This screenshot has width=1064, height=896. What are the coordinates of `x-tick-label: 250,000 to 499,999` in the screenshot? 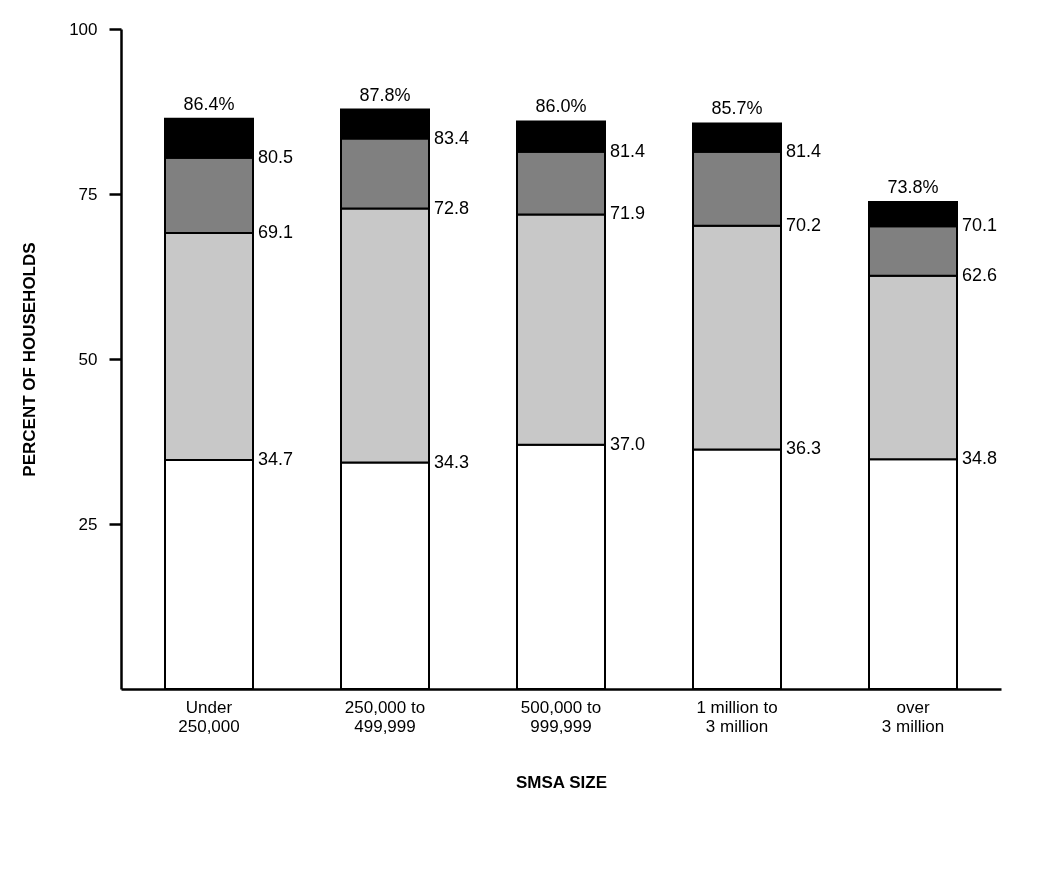 It's located at (385, 716).